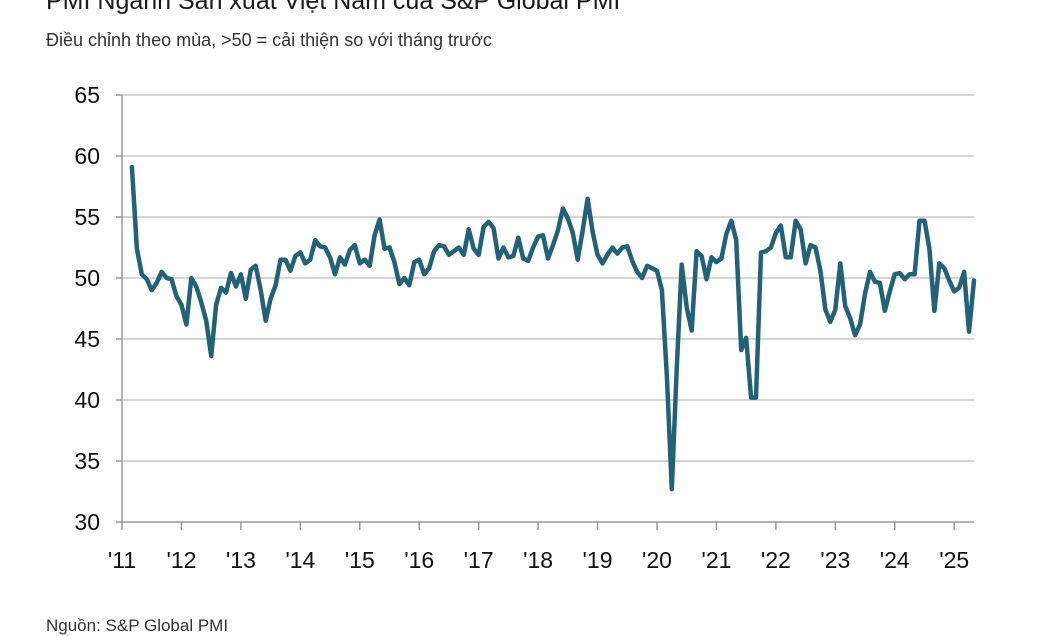 Image resolution: width=1050 pixels, height=636 pixels. What do you see at coordinates (87, 278) in the screenshot?
I see `y-tick-label: 50` at bounding box center [87, 278].